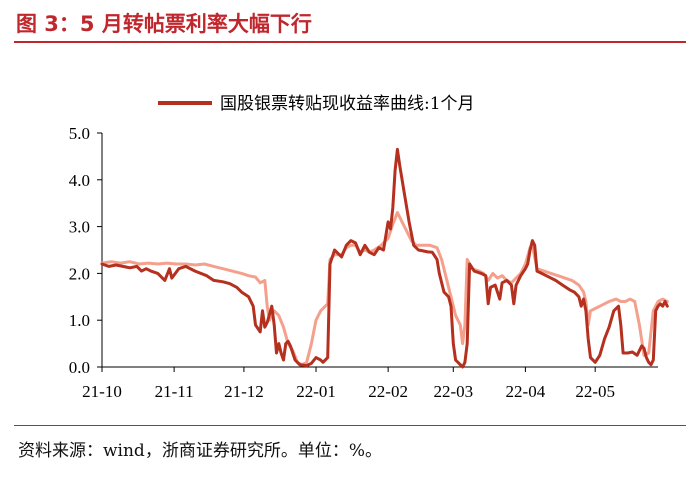 Image resolution: width=700 pixels, height=482 pixels. I want to click on title-rule, so click(350, 42).